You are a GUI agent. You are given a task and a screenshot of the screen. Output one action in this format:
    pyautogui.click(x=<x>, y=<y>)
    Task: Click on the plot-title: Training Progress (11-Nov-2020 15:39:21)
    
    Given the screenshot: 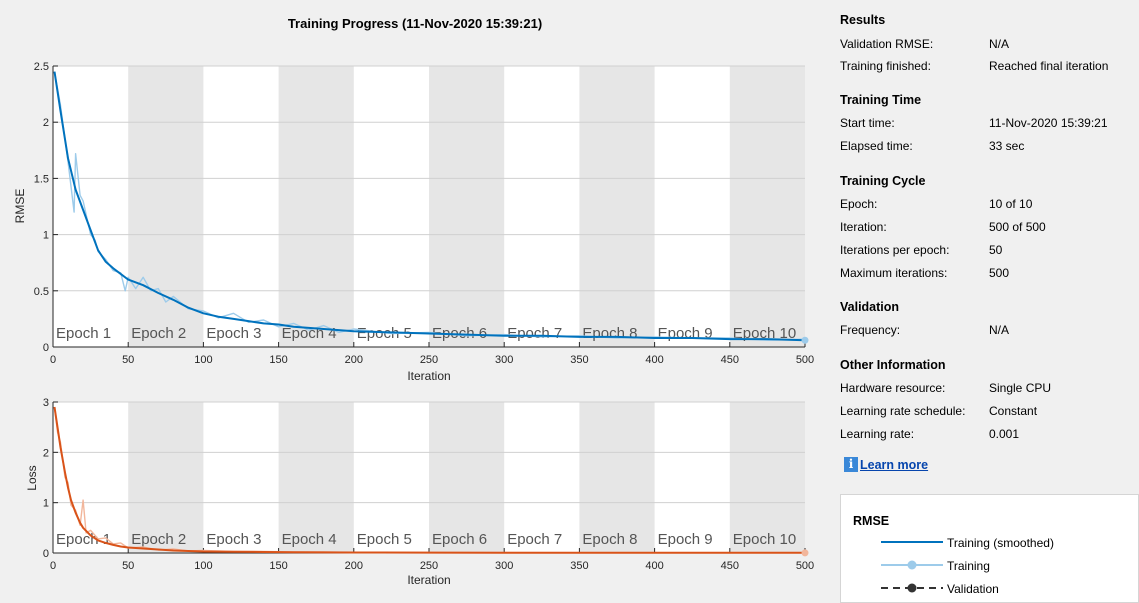 What is the action you would take?
    pyautogui.click(x=415, y=23)
    